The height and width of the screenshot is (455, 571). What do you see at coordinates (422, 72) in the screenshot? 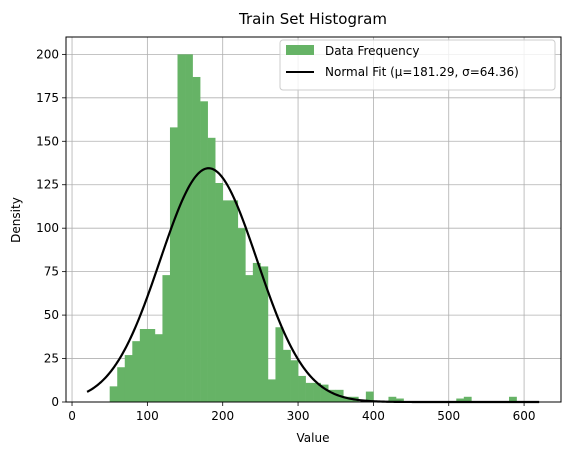
I see `legend-label-line: Normal Fit (μ=181.29, σ=64.36)` at bounding box center [422, 72].